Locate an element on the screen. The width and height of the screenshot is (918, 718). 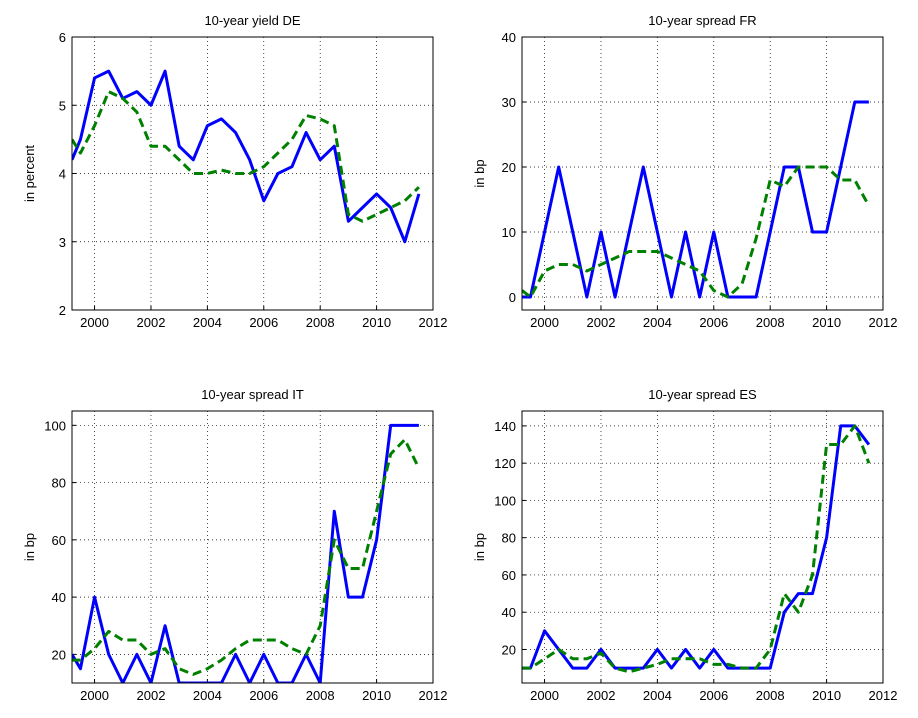
y-axis-label: in percent is located at coordinates (29, 173).